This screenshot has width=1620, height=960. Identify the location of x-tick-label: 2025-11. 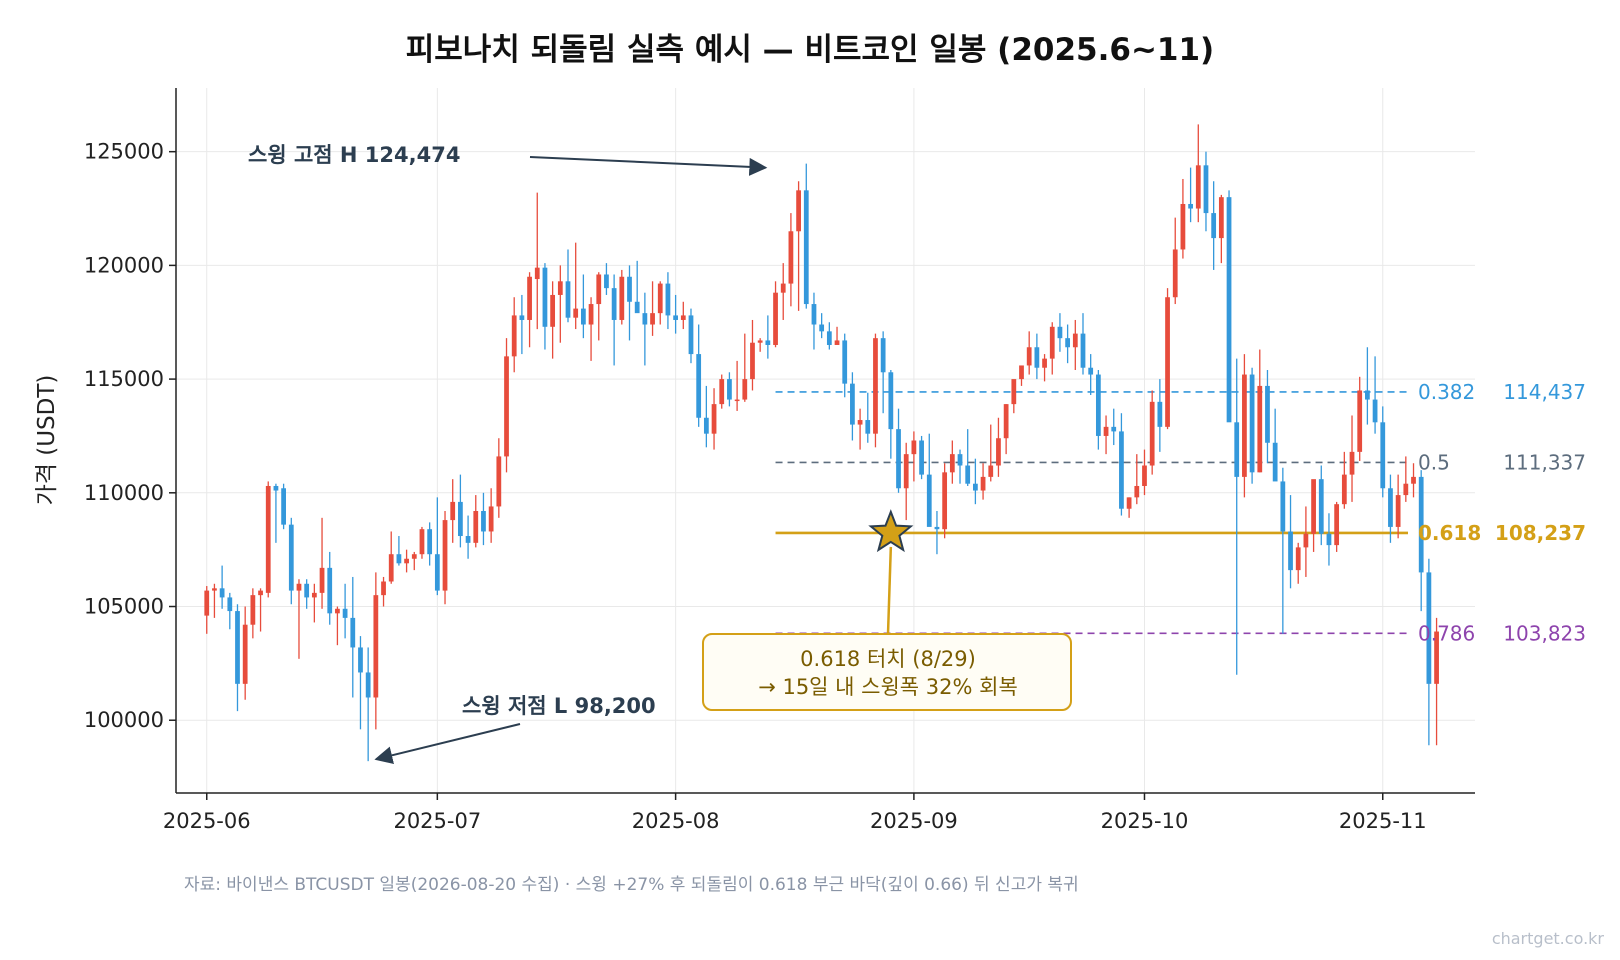
(1383, 821).